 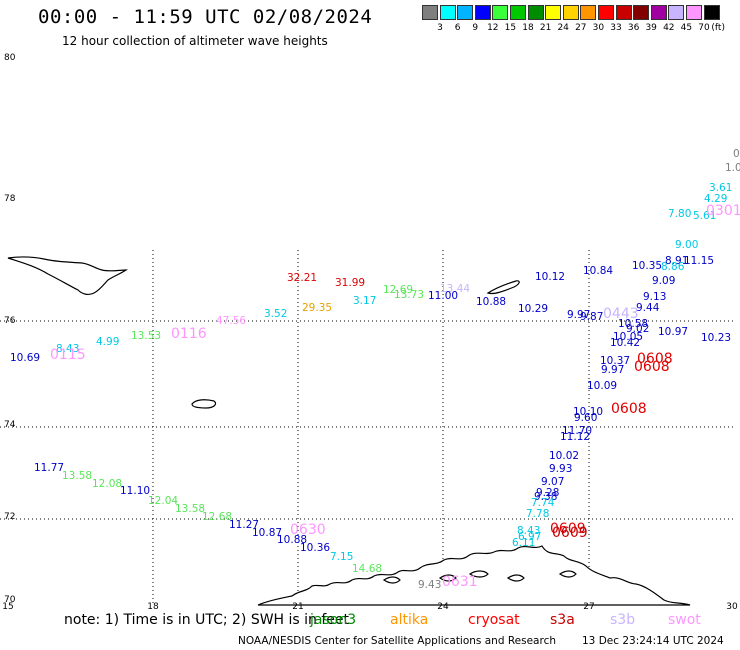 I want to click on wave-height-value: 0, so click(x=736, y=154).